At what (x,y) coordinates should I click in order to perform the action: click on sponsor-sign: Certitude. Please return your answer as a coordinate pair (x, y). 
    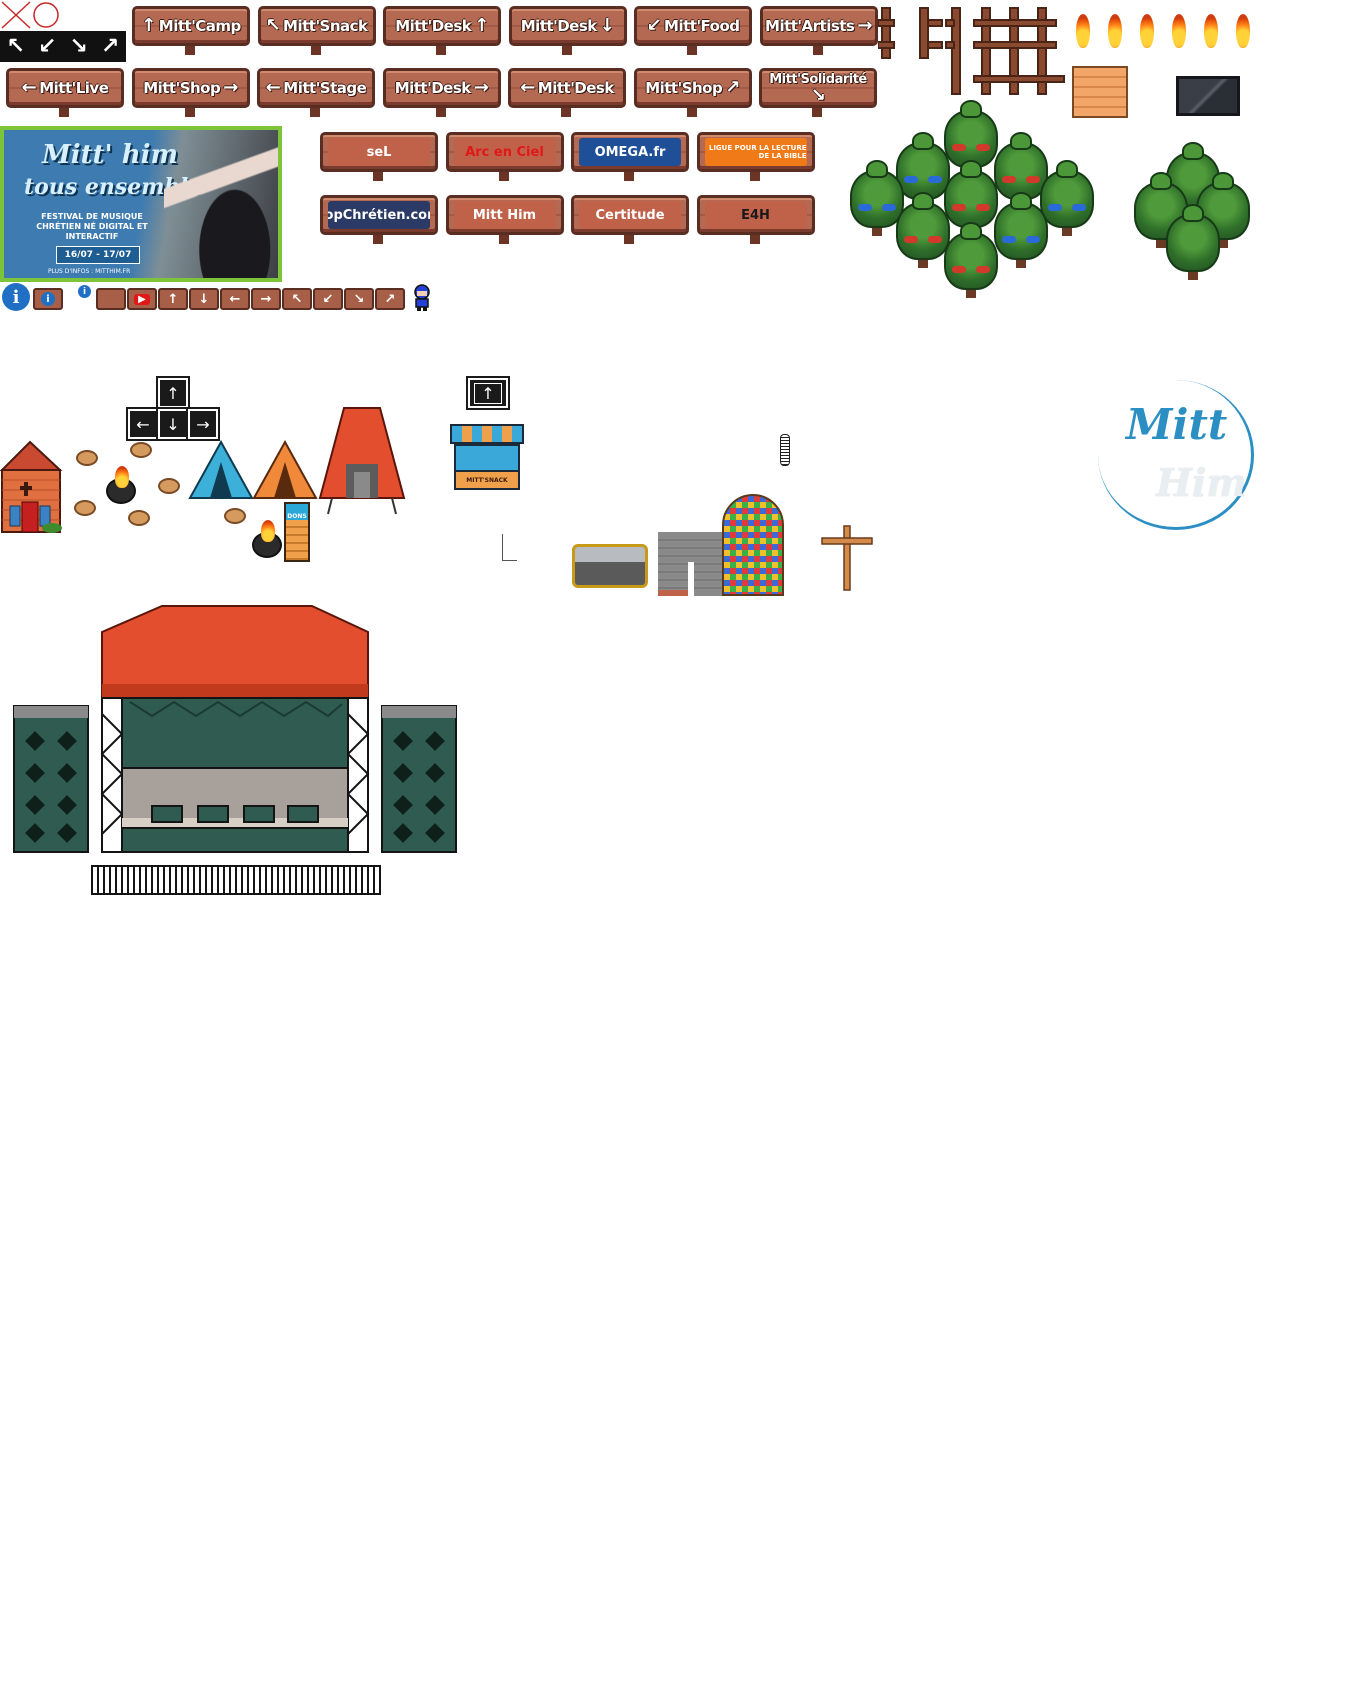
    Looking at the image, I should click on (630, 219).